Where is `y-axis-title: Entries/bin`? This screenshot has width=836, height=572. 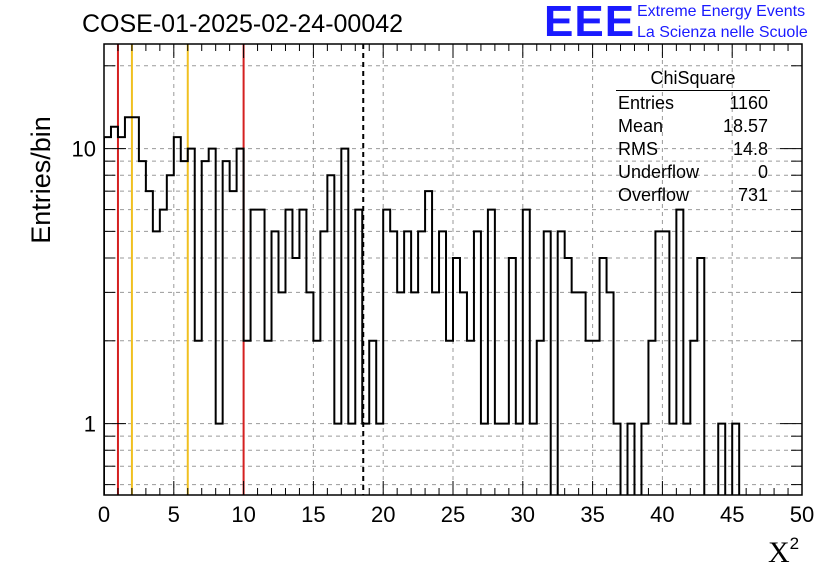
y-axis-title: Entries/bin is located at coordinates (41, 180).